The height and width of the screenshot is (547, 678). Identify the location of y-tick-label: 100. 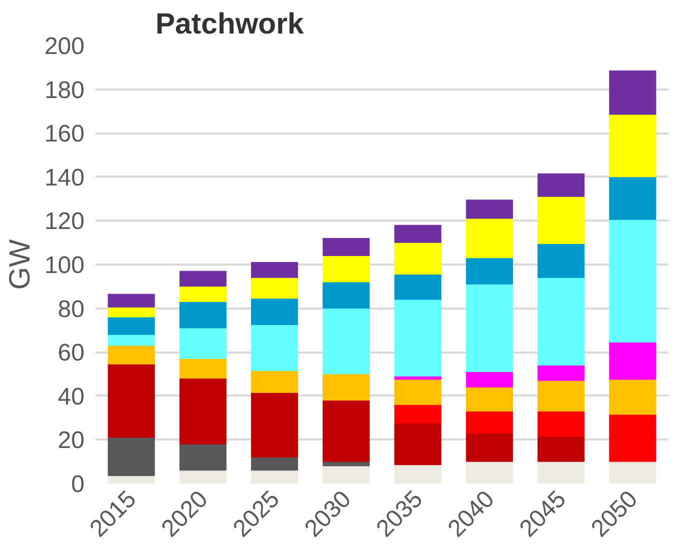
(64, 265).